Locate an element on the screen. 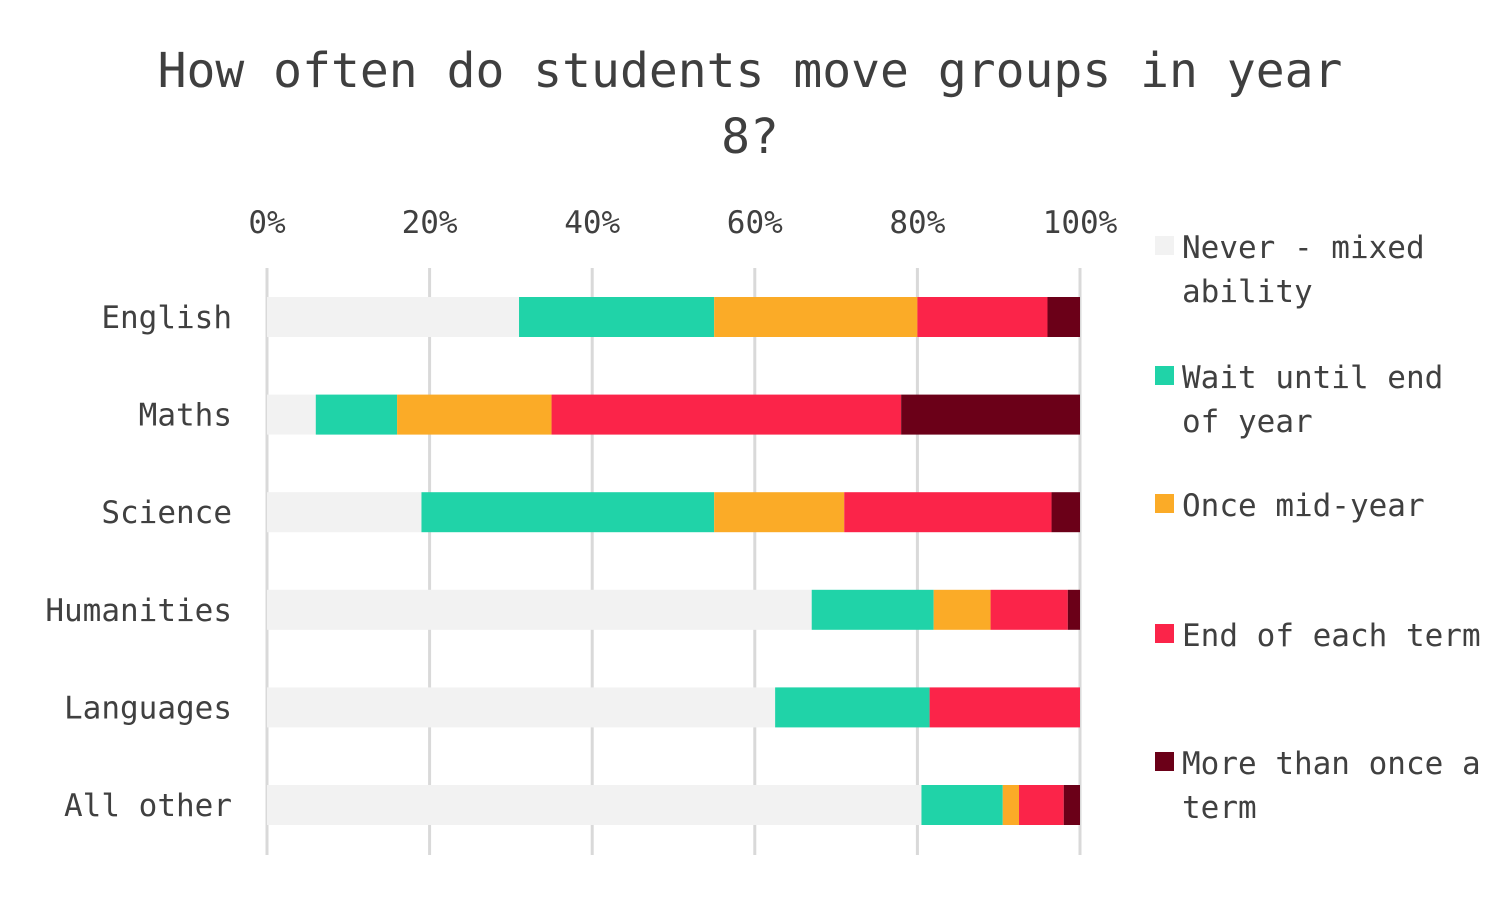 The height and width of the screenshot is (900, 1500). y-category-label: English is located at coordinates (166, 318).